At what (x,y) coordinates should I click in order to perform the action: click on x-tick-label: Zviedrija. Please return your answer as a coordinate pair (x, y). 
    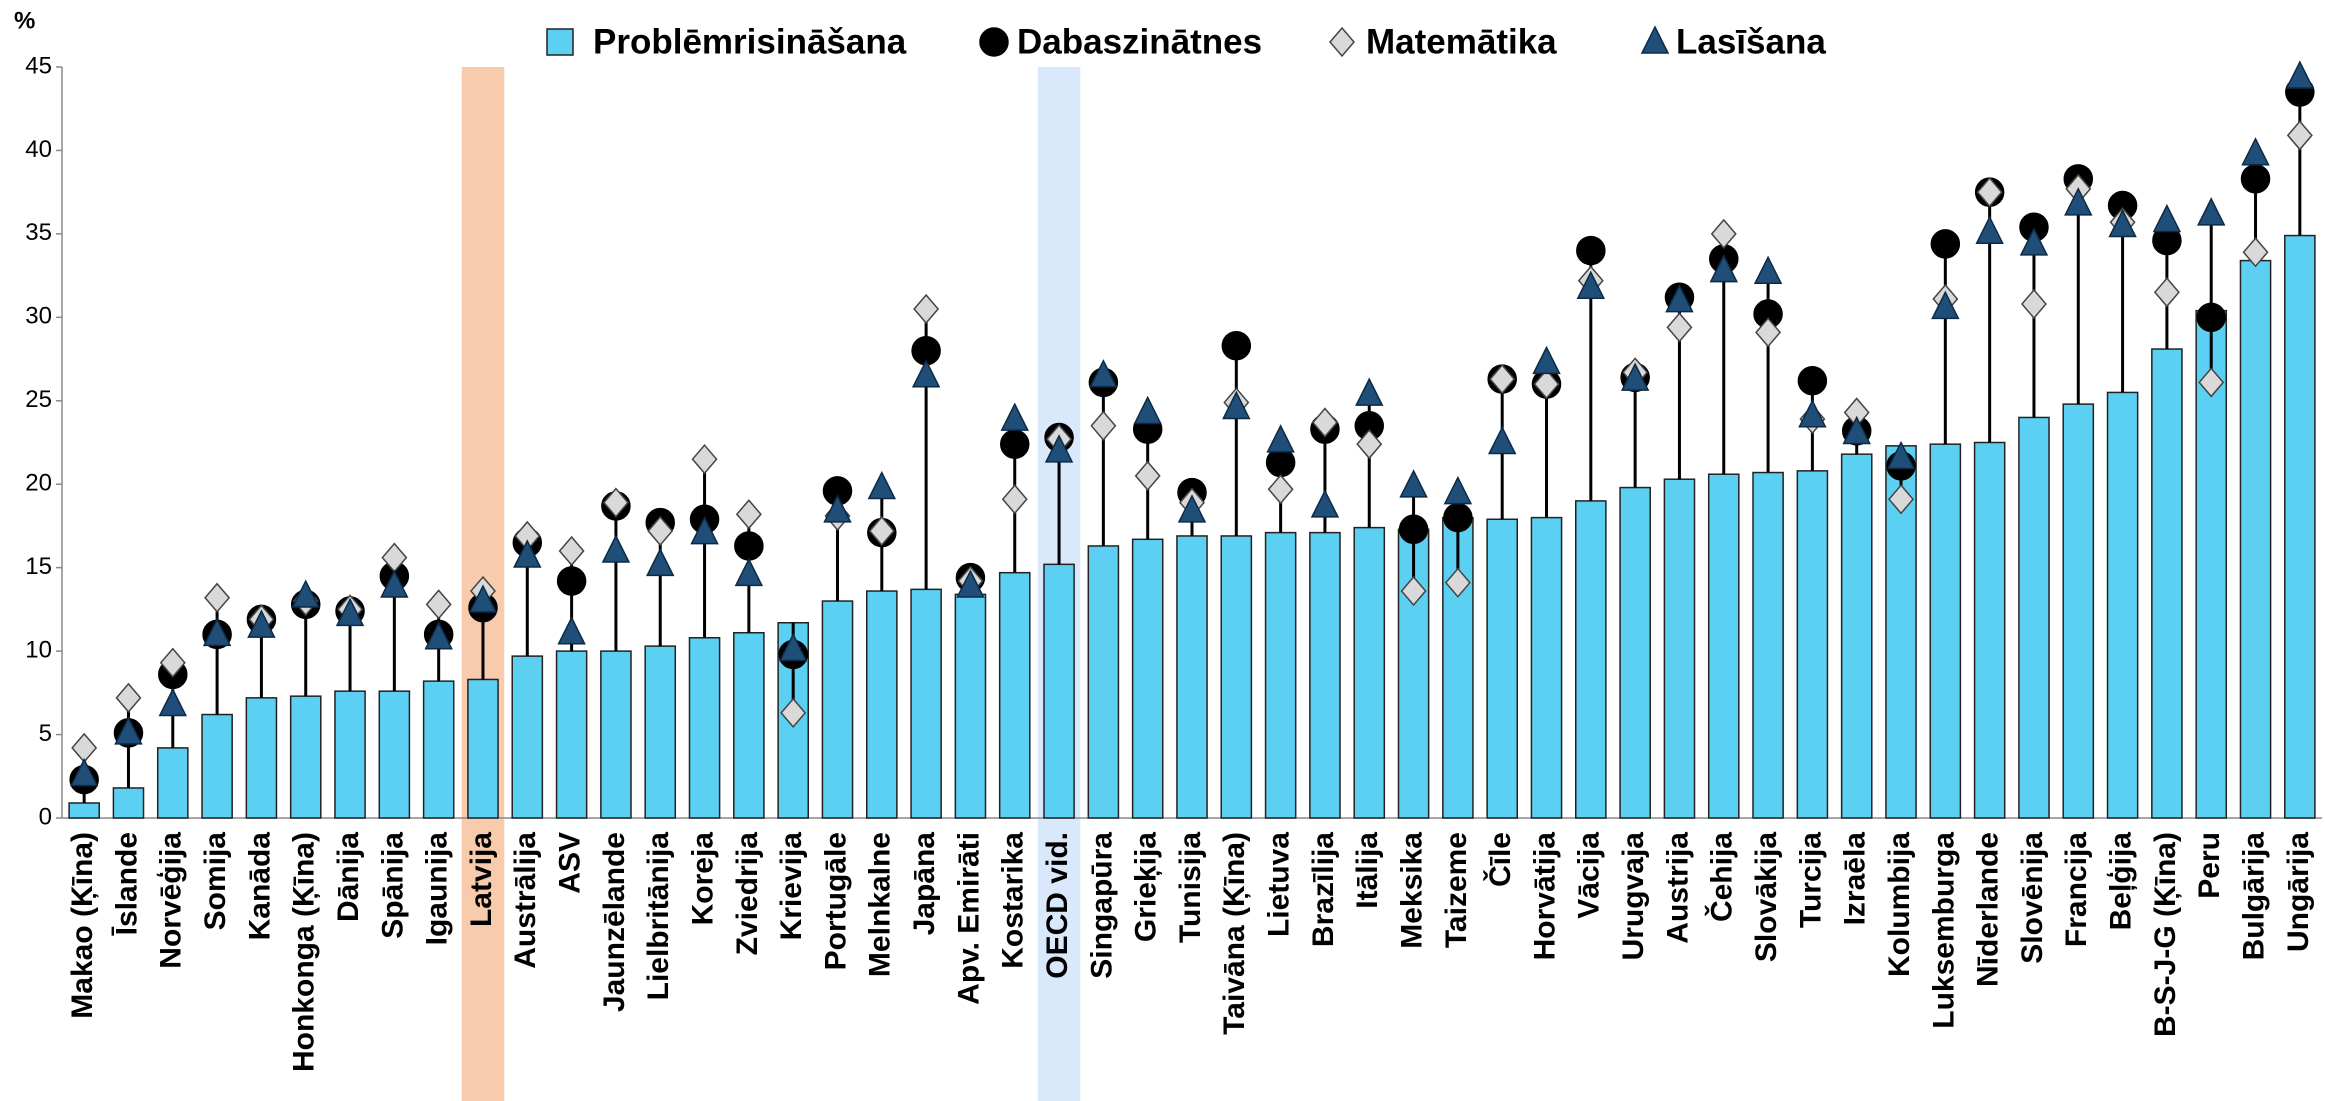
    Looking at the image, I should click on (747, 894).